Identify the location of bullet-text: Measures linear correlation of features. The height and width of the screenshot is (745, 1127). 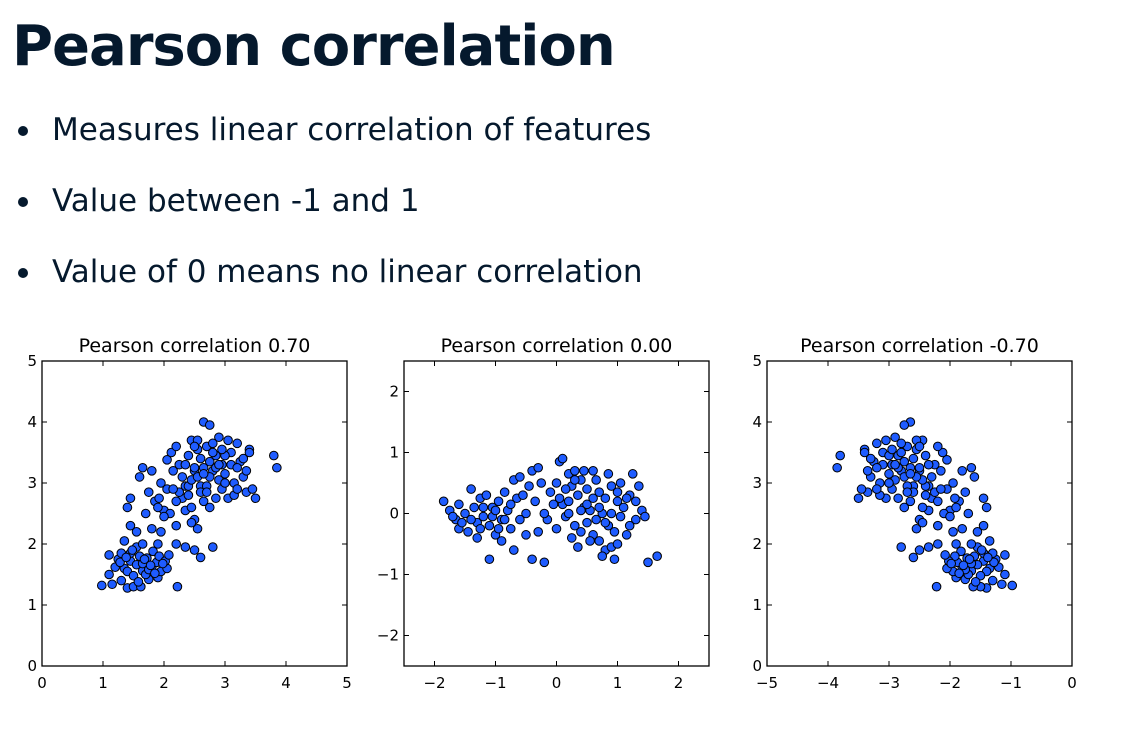
(352, 130).